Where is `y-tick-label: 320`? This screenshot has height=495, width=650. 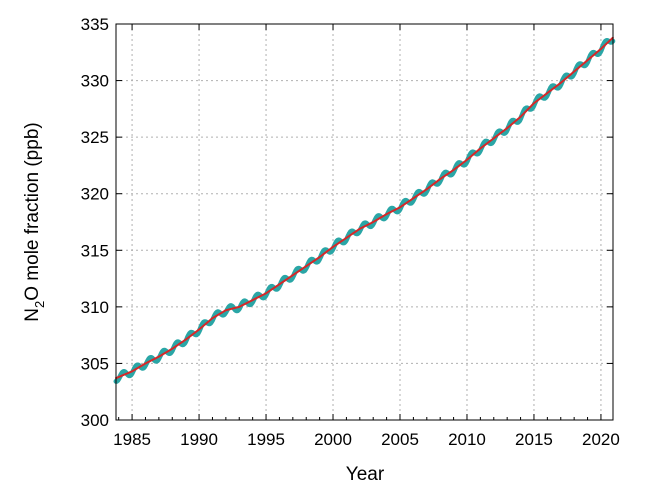 y-tick-label: 320 is located at coordinates (95, 194).